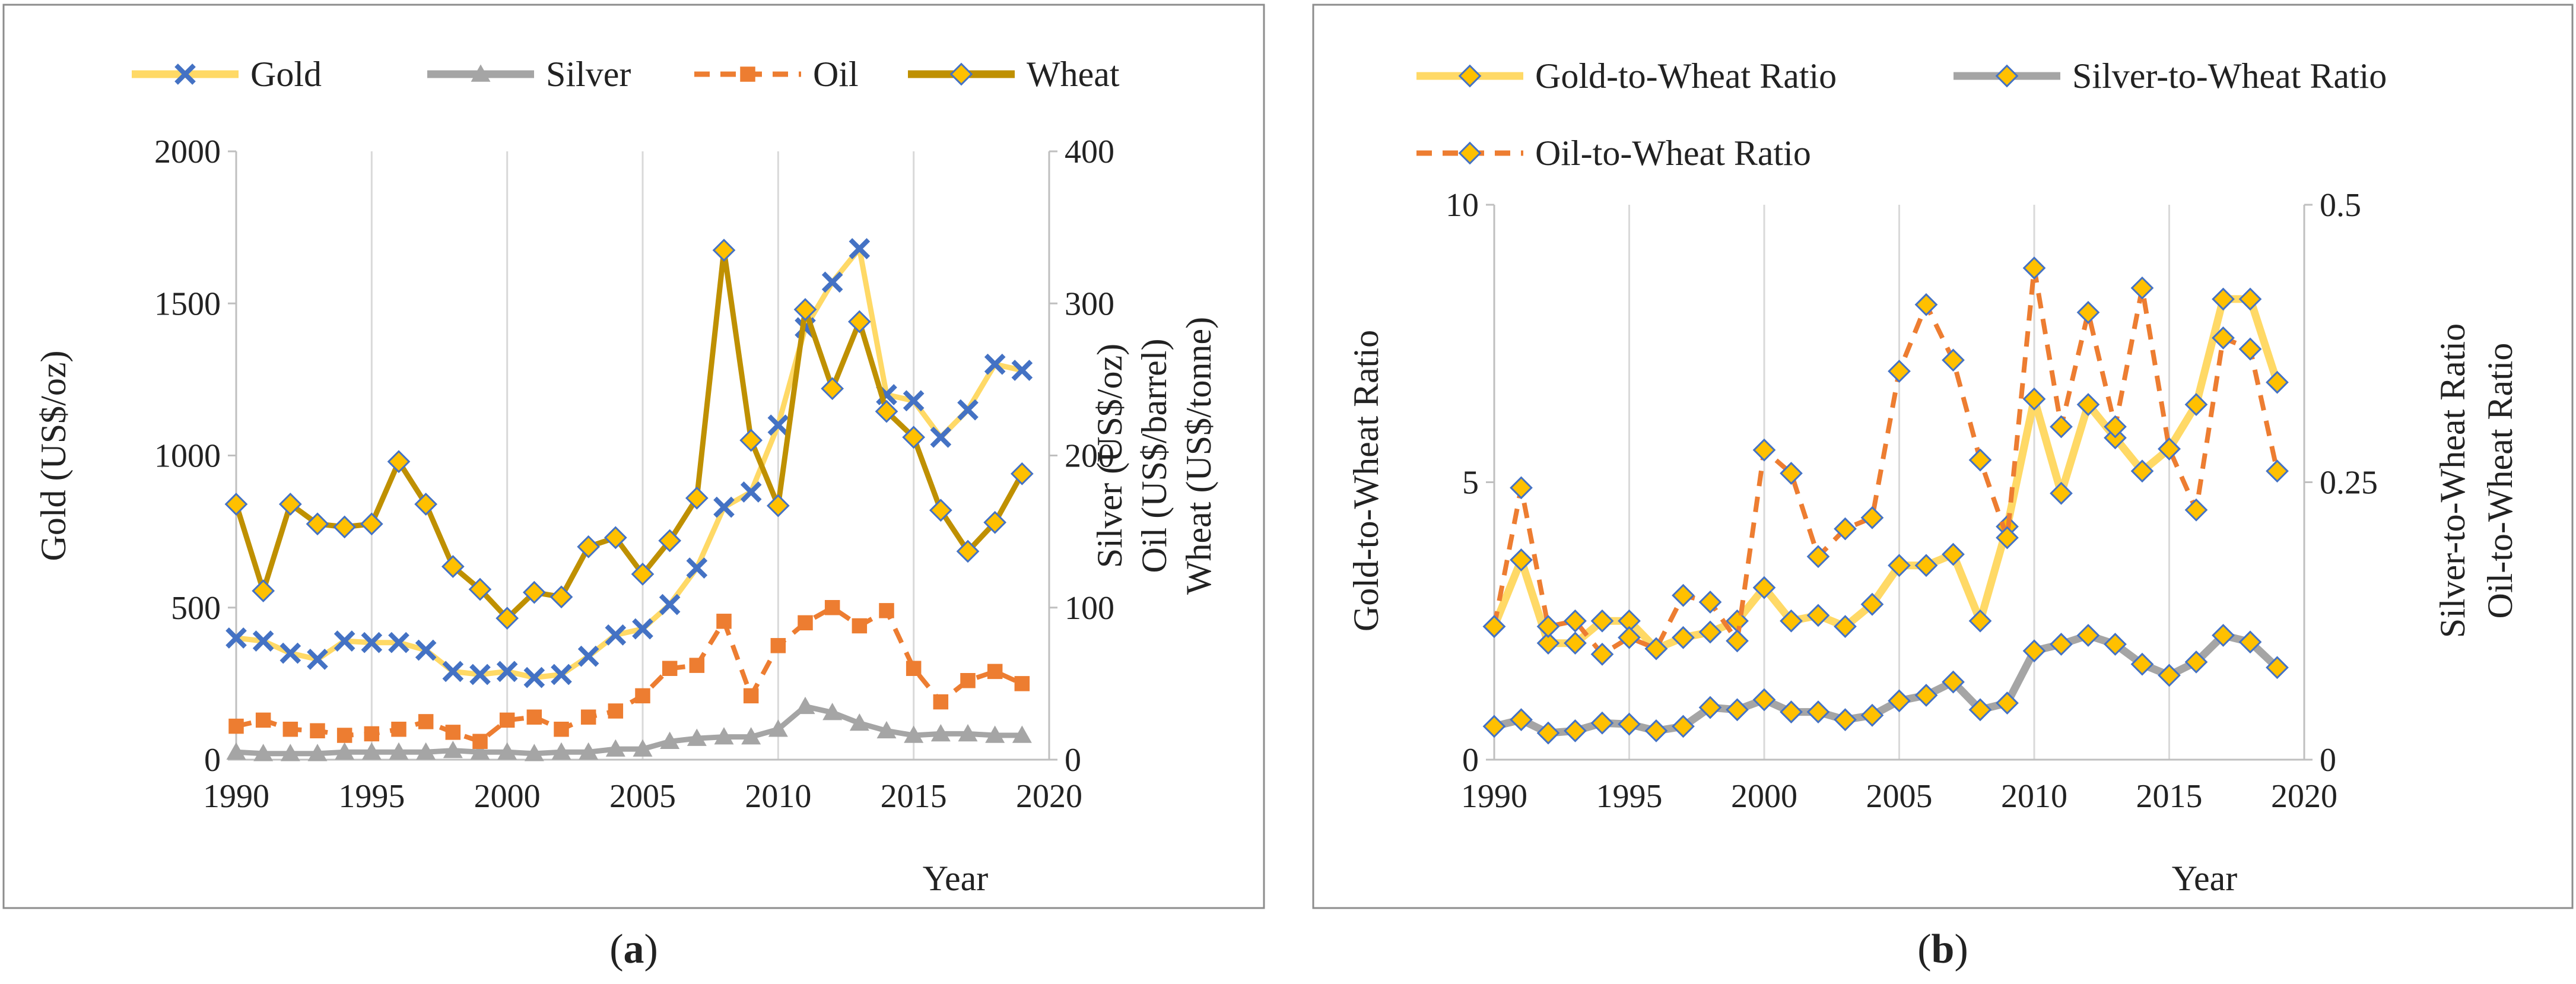 Image resolution: width=2576 pixels, height=984 pixels. Describe the element at coordinates (629, 675) in the screenshot. I see `series-oil` at that location.